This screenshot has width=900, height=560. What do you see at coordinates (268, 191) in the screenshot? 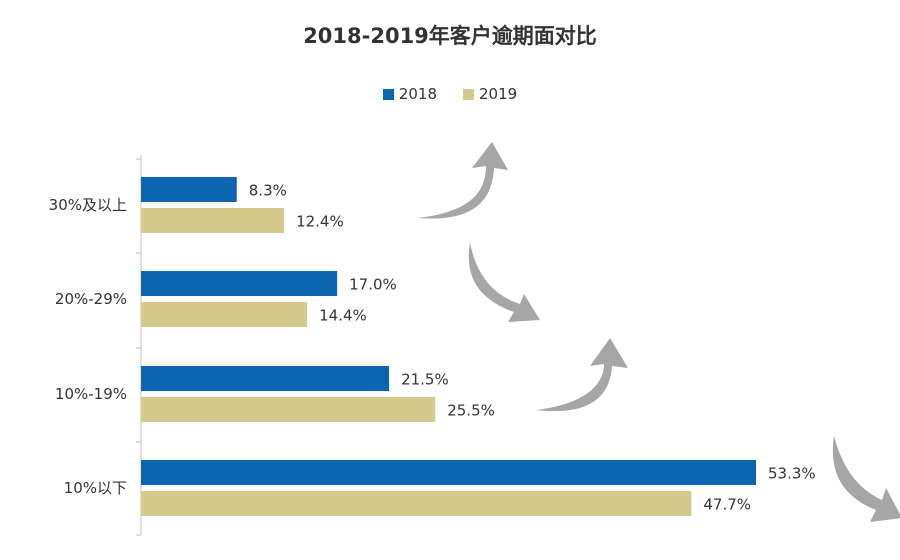
I see `data-label-2018-cat-0: 8.3%` at bounding box center [268, 191].